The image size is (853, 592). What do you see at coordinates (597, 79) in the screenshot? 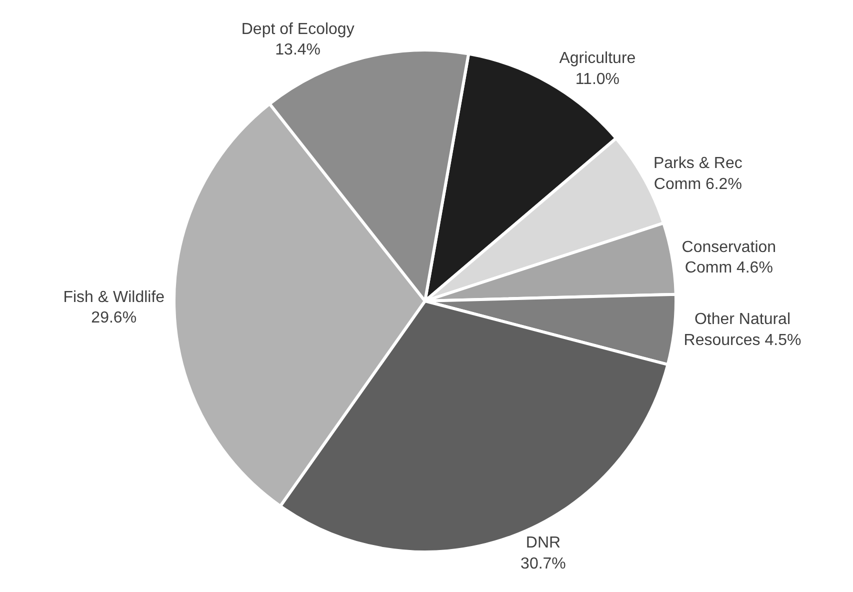
I see `data-label: 11.0%` at bounding box center [597, 79].